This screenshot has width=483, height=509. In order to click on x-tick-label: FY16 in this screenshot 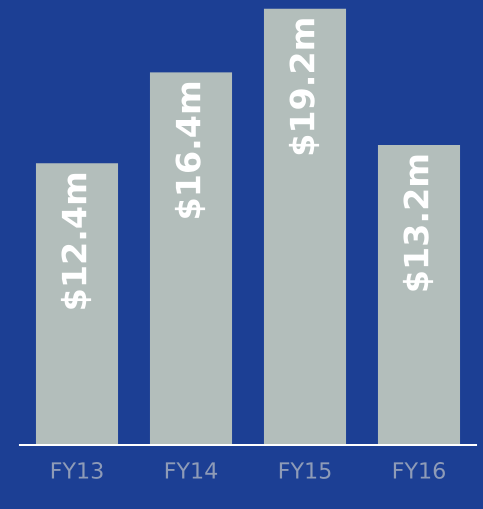, I will do `click(419, 470)`.